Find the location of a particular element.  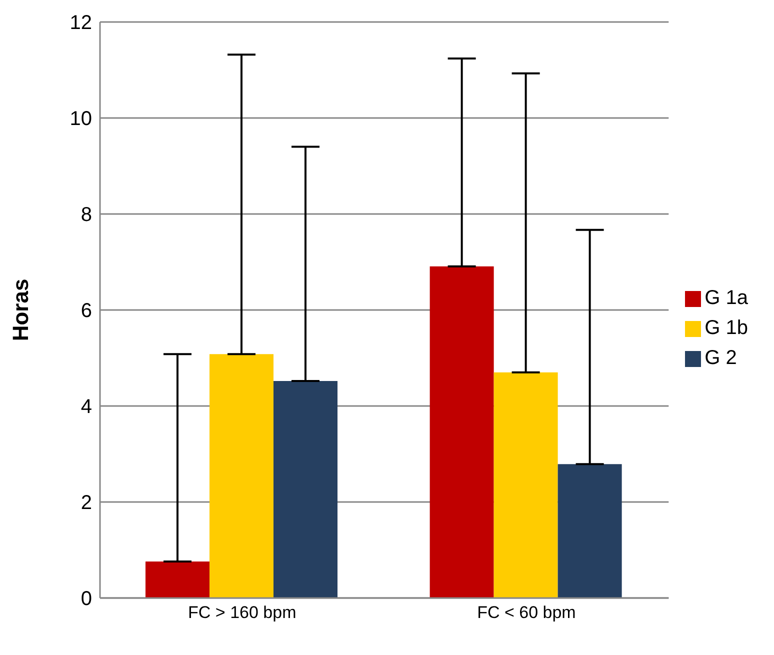

legend-label: G 1b is located at coordinates (726, 328).